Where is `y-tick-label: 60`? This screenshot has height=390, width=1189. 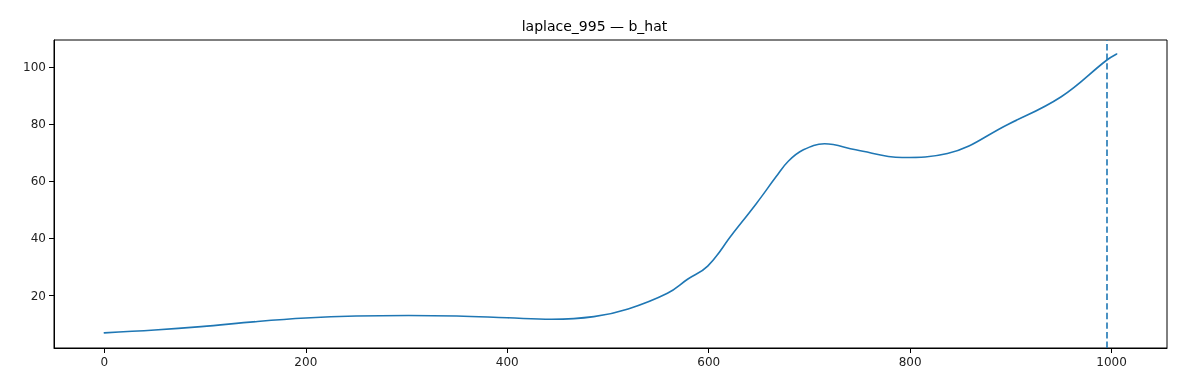 y-tick-label: 60 is located at coordinates (38, 181).